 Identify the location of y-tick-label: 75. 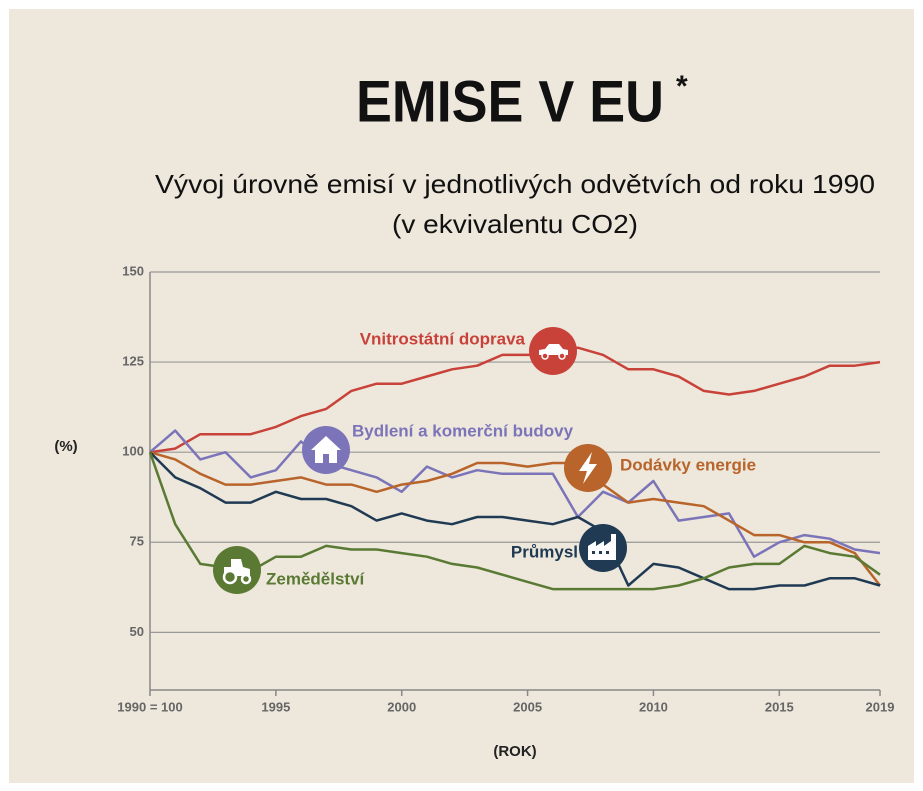
(137, 541).